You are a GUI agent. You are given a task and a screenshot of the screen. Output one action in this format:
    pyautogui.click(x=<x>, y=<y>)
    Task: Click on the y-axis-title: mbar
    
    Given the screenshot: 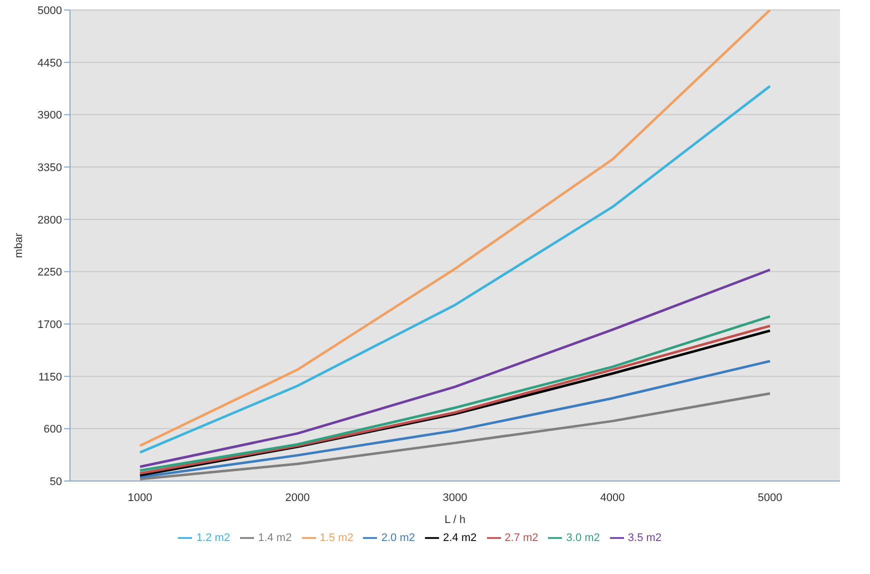 What is the action you would take?
    pyautogui.click(x=18, y=245)
    